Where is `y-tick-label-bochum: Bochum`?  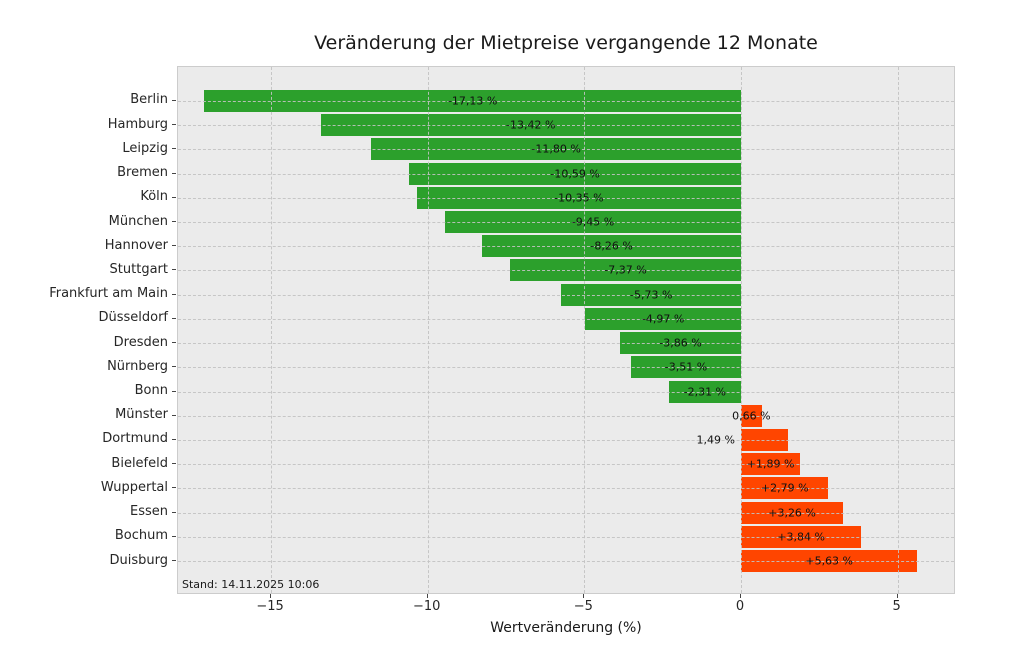
y-tick-label-bochum: Bochum is located at coordinates (141, 536).